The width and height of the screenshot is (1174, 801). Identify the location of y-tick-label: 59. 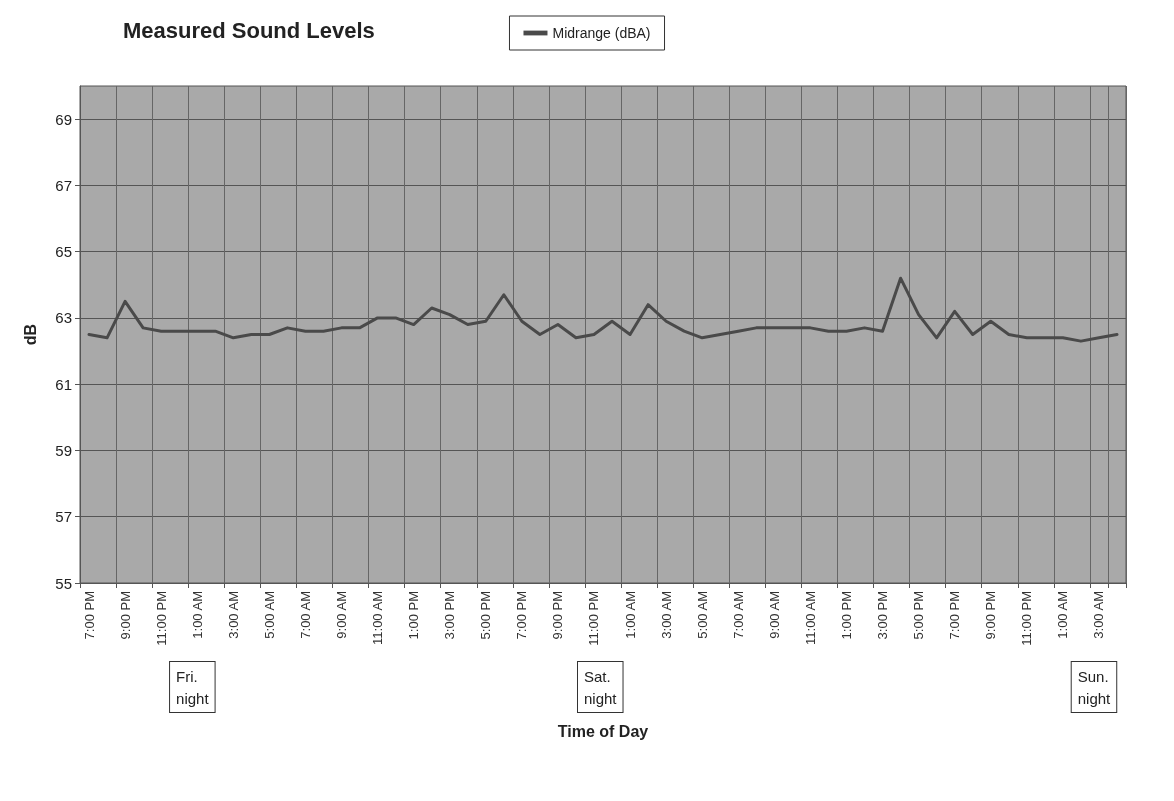
(63, 450).